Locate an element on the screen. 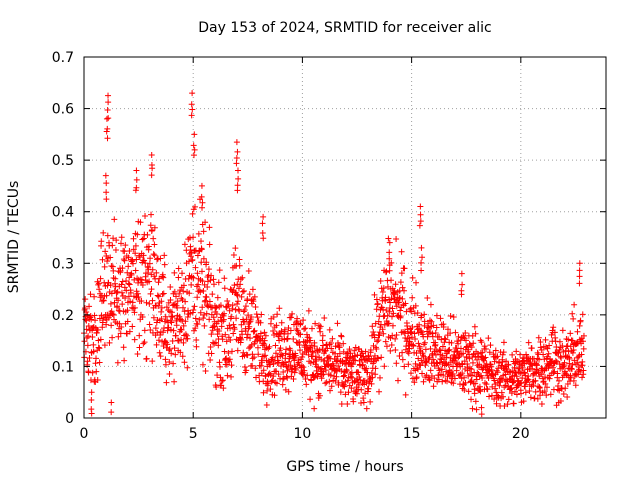 Image resolution: width=640 pixels, height=480 pixels. x-tick-label: 15 is located at coordinates (412, 434).